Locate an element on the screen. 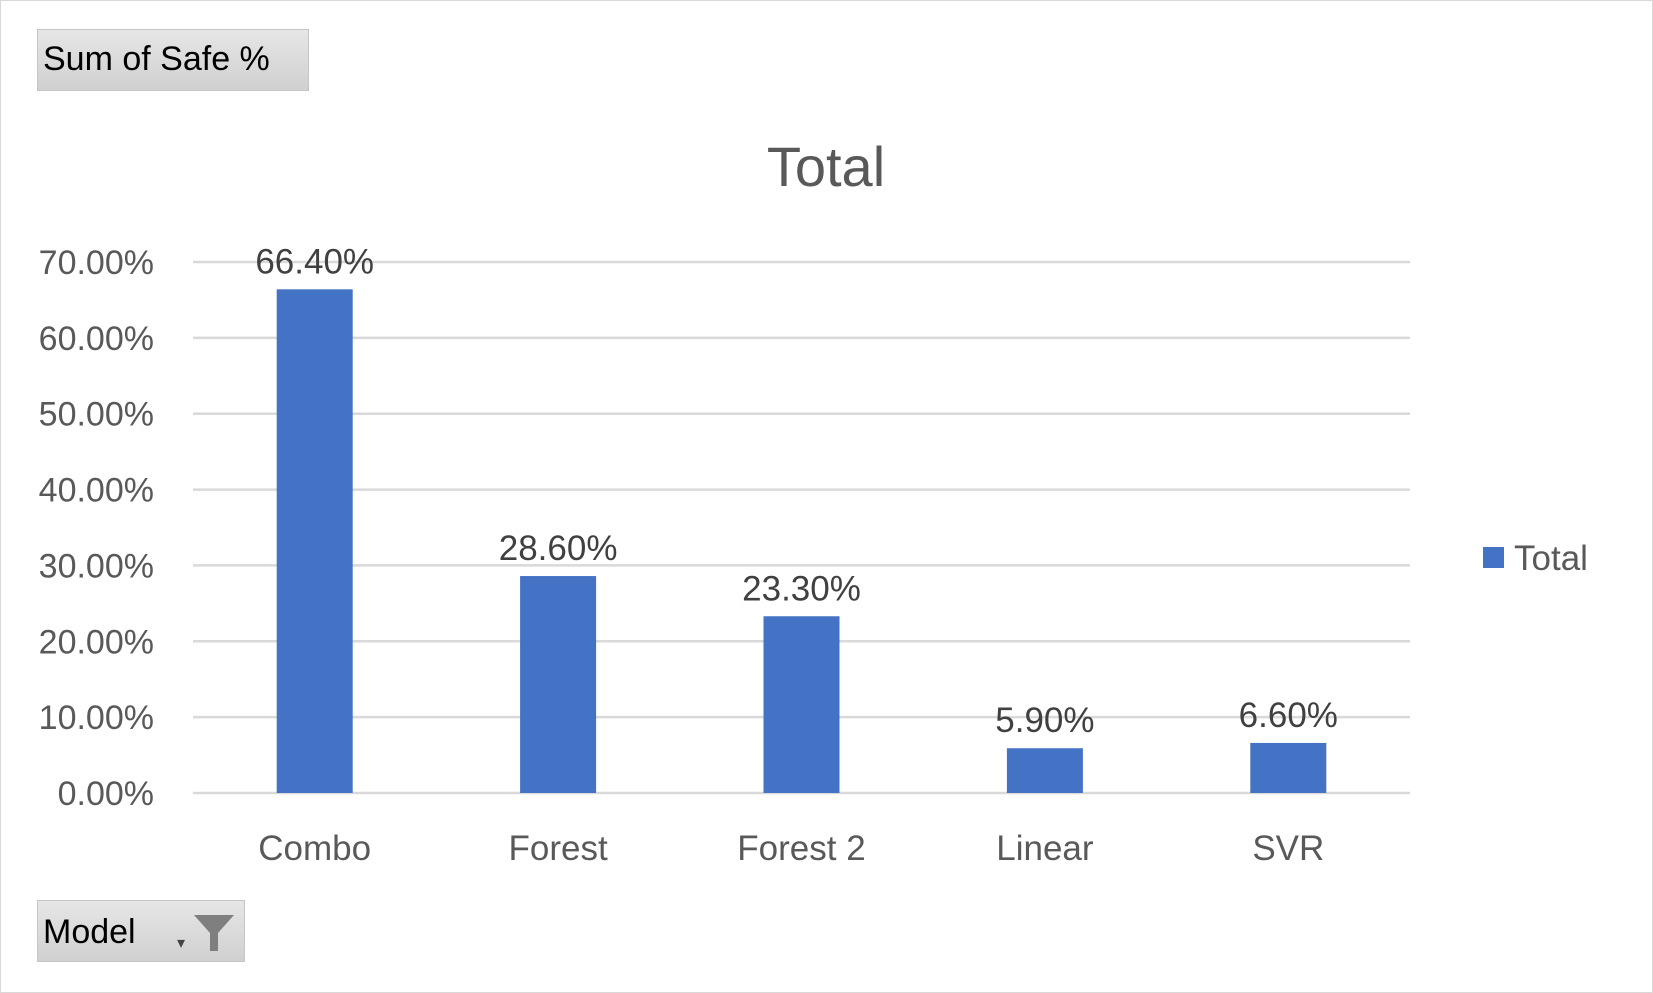  category-label: Combo is located at coordinates (314, 848).